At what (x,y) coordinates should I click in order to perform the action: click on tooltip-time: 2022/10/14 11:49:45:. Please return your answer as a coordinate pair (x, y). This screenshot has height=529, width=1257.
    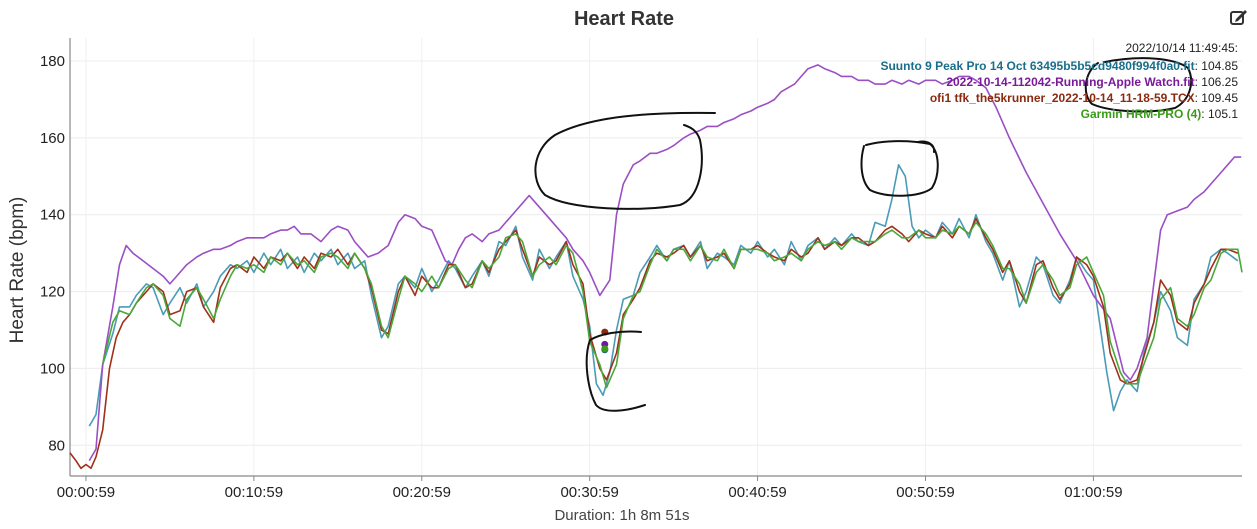
    Looking at the image, I should click on (1181, 48).